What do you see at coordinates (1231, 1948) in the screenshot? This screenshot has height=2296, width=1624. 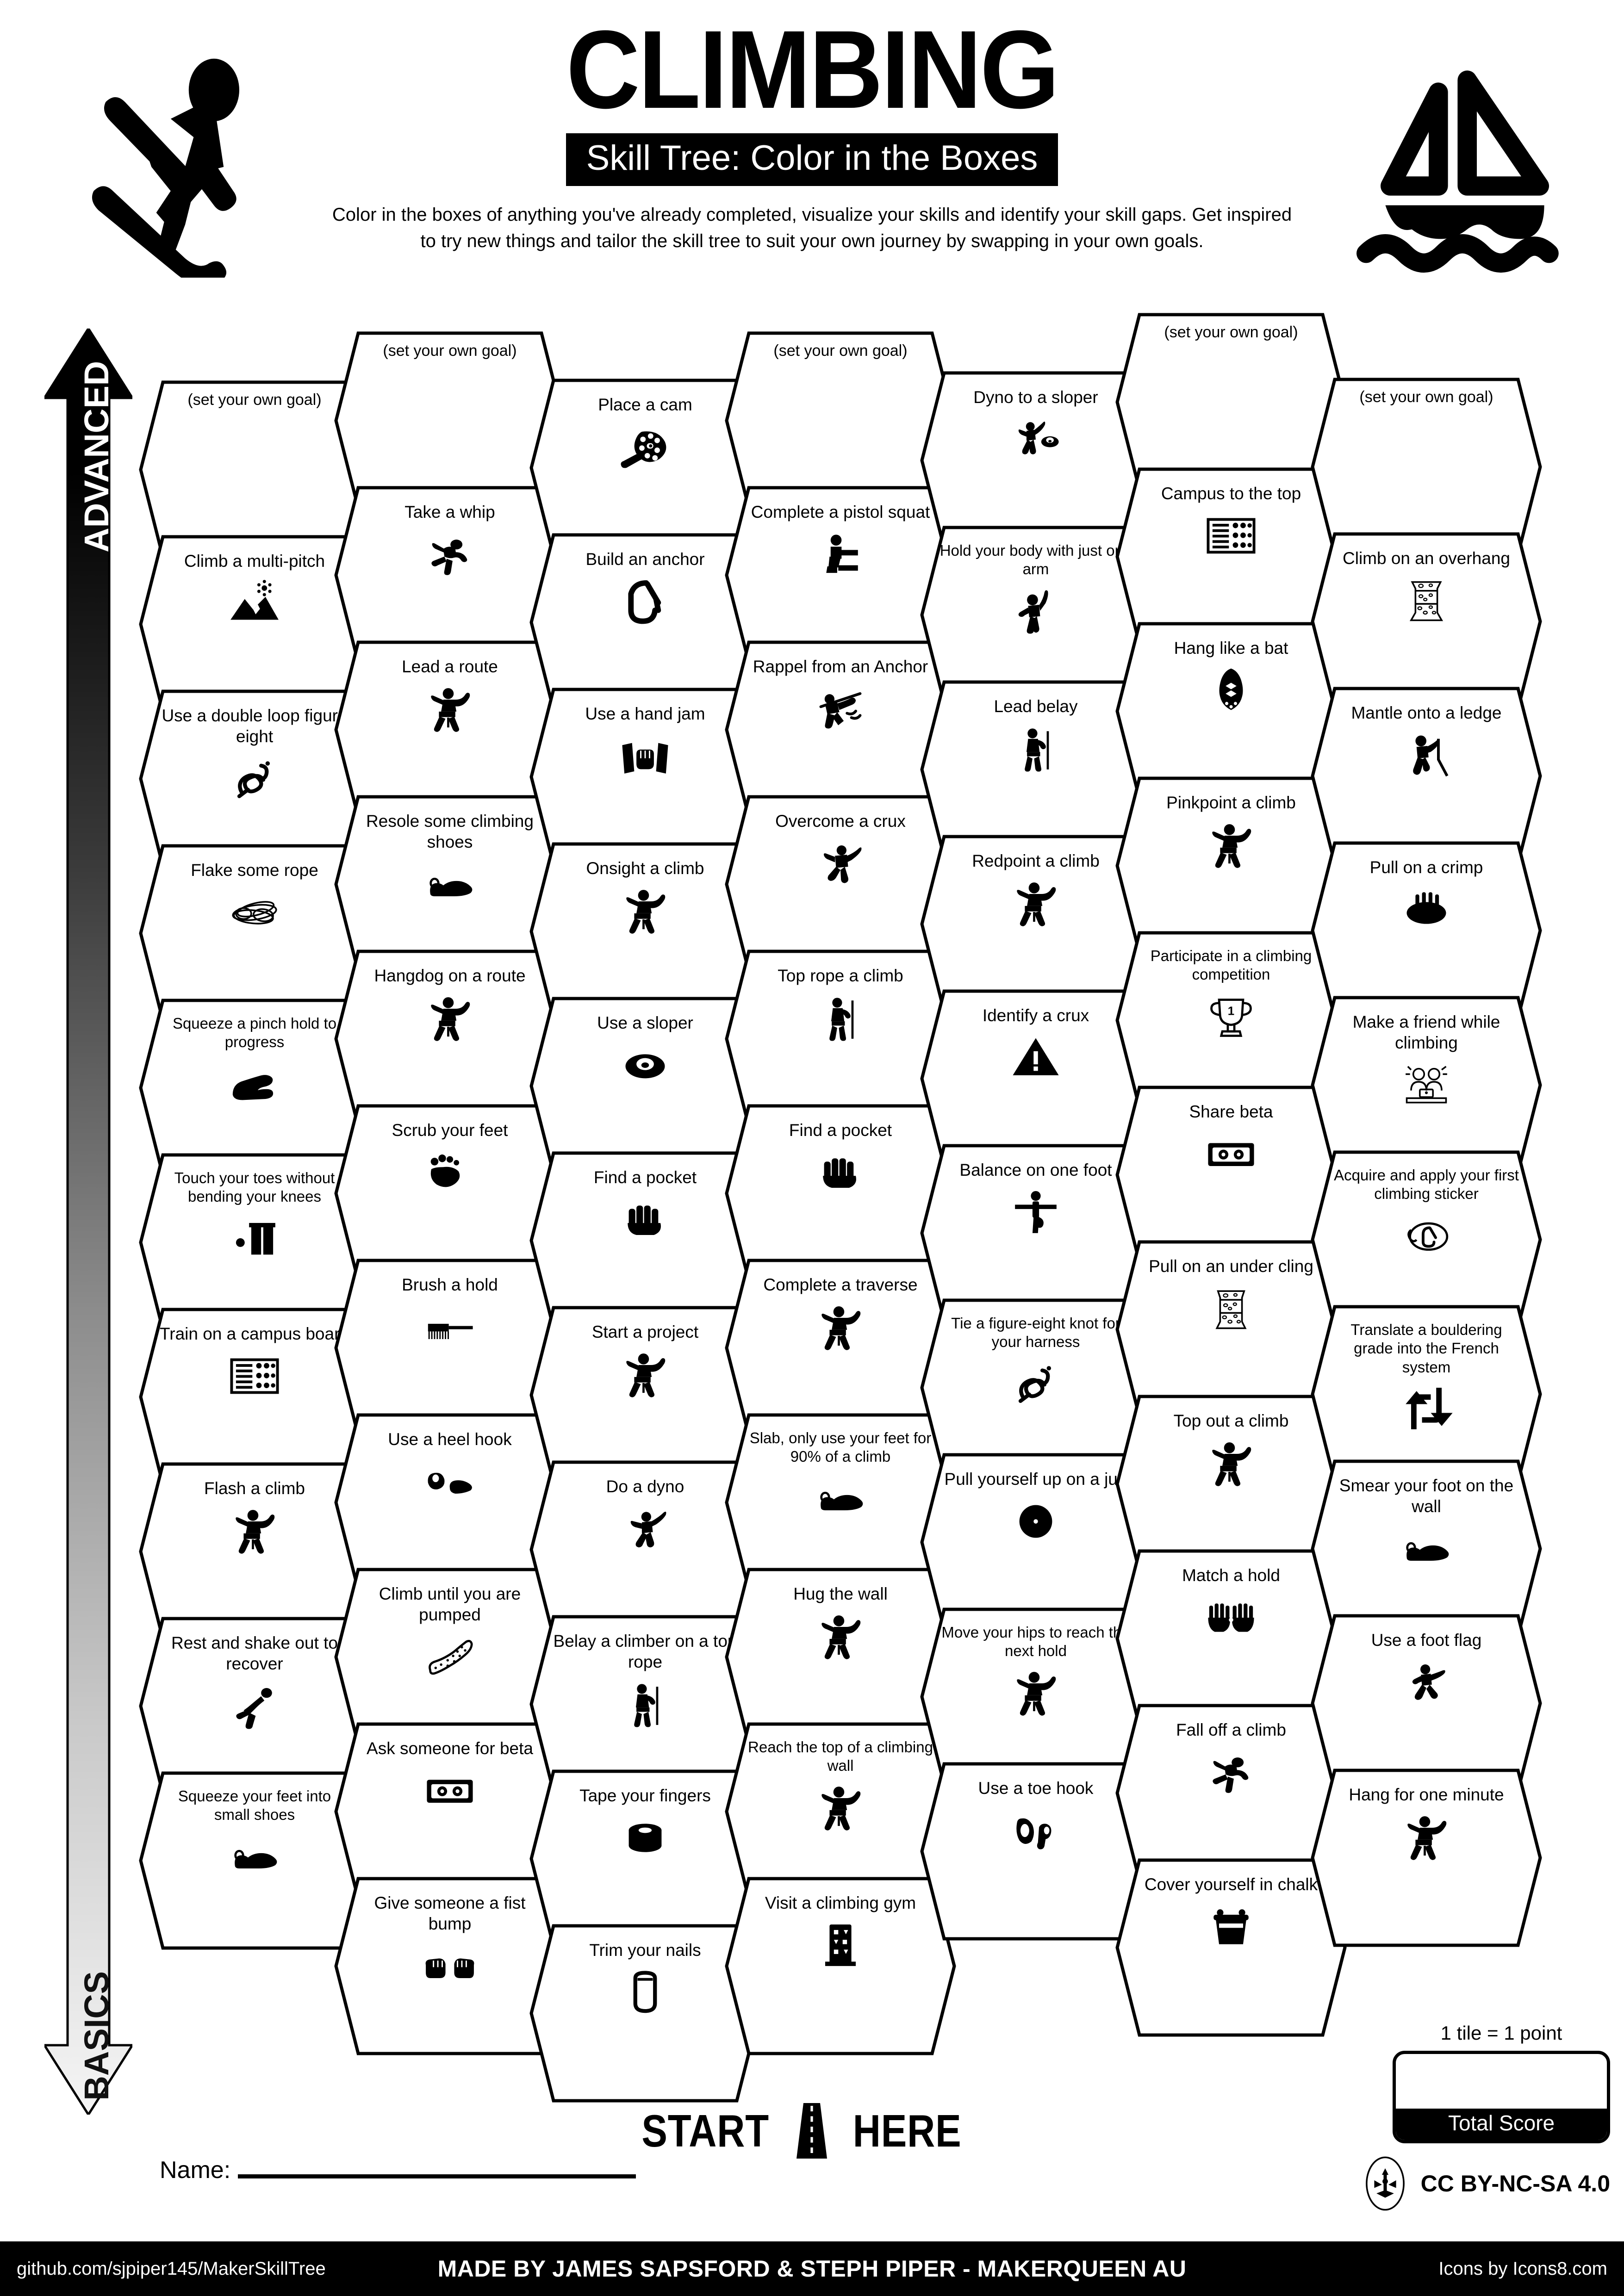 I see `skill-tile: Cover yourself in chalk` at bounding box center [1231, 1948].